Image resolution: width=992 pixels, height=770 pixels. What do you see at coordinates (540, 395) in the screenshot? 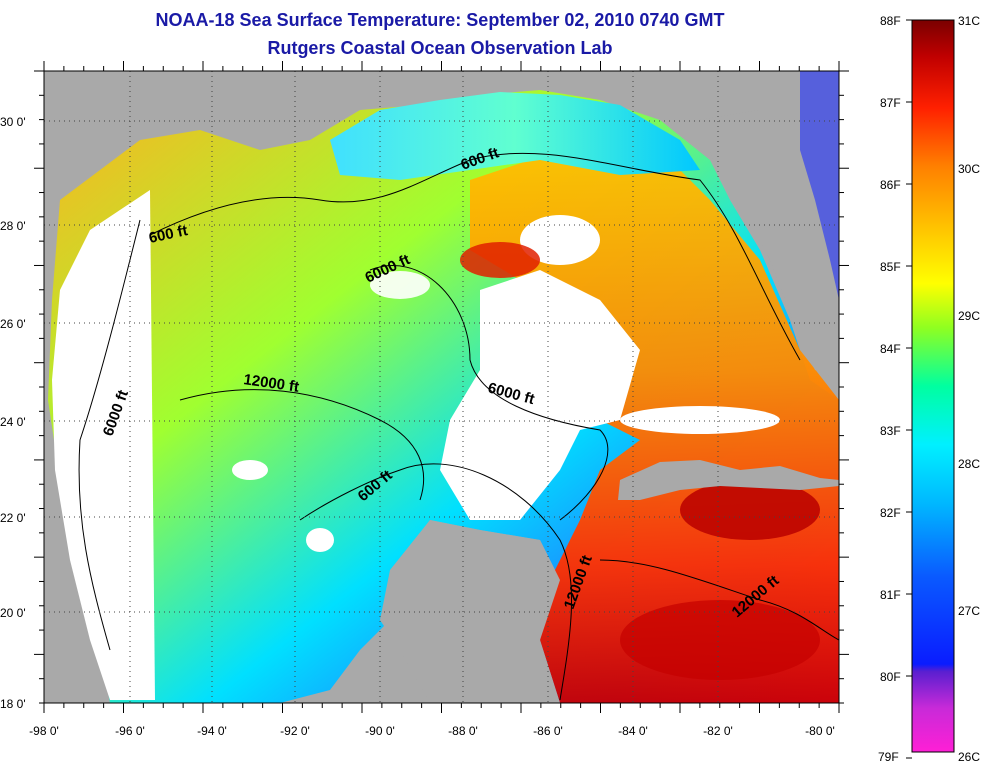
I see `cloud-mask-central` at bounding box center [540, 395].